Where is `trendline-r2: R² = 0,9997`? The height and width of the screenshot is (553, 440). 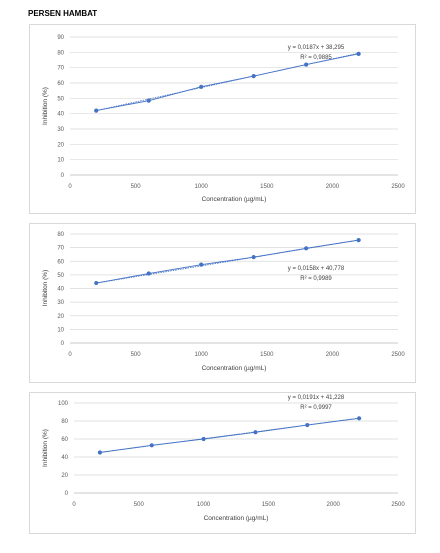
trendline-r2: R² = 0,9997 is located at coordinates (316, 408).